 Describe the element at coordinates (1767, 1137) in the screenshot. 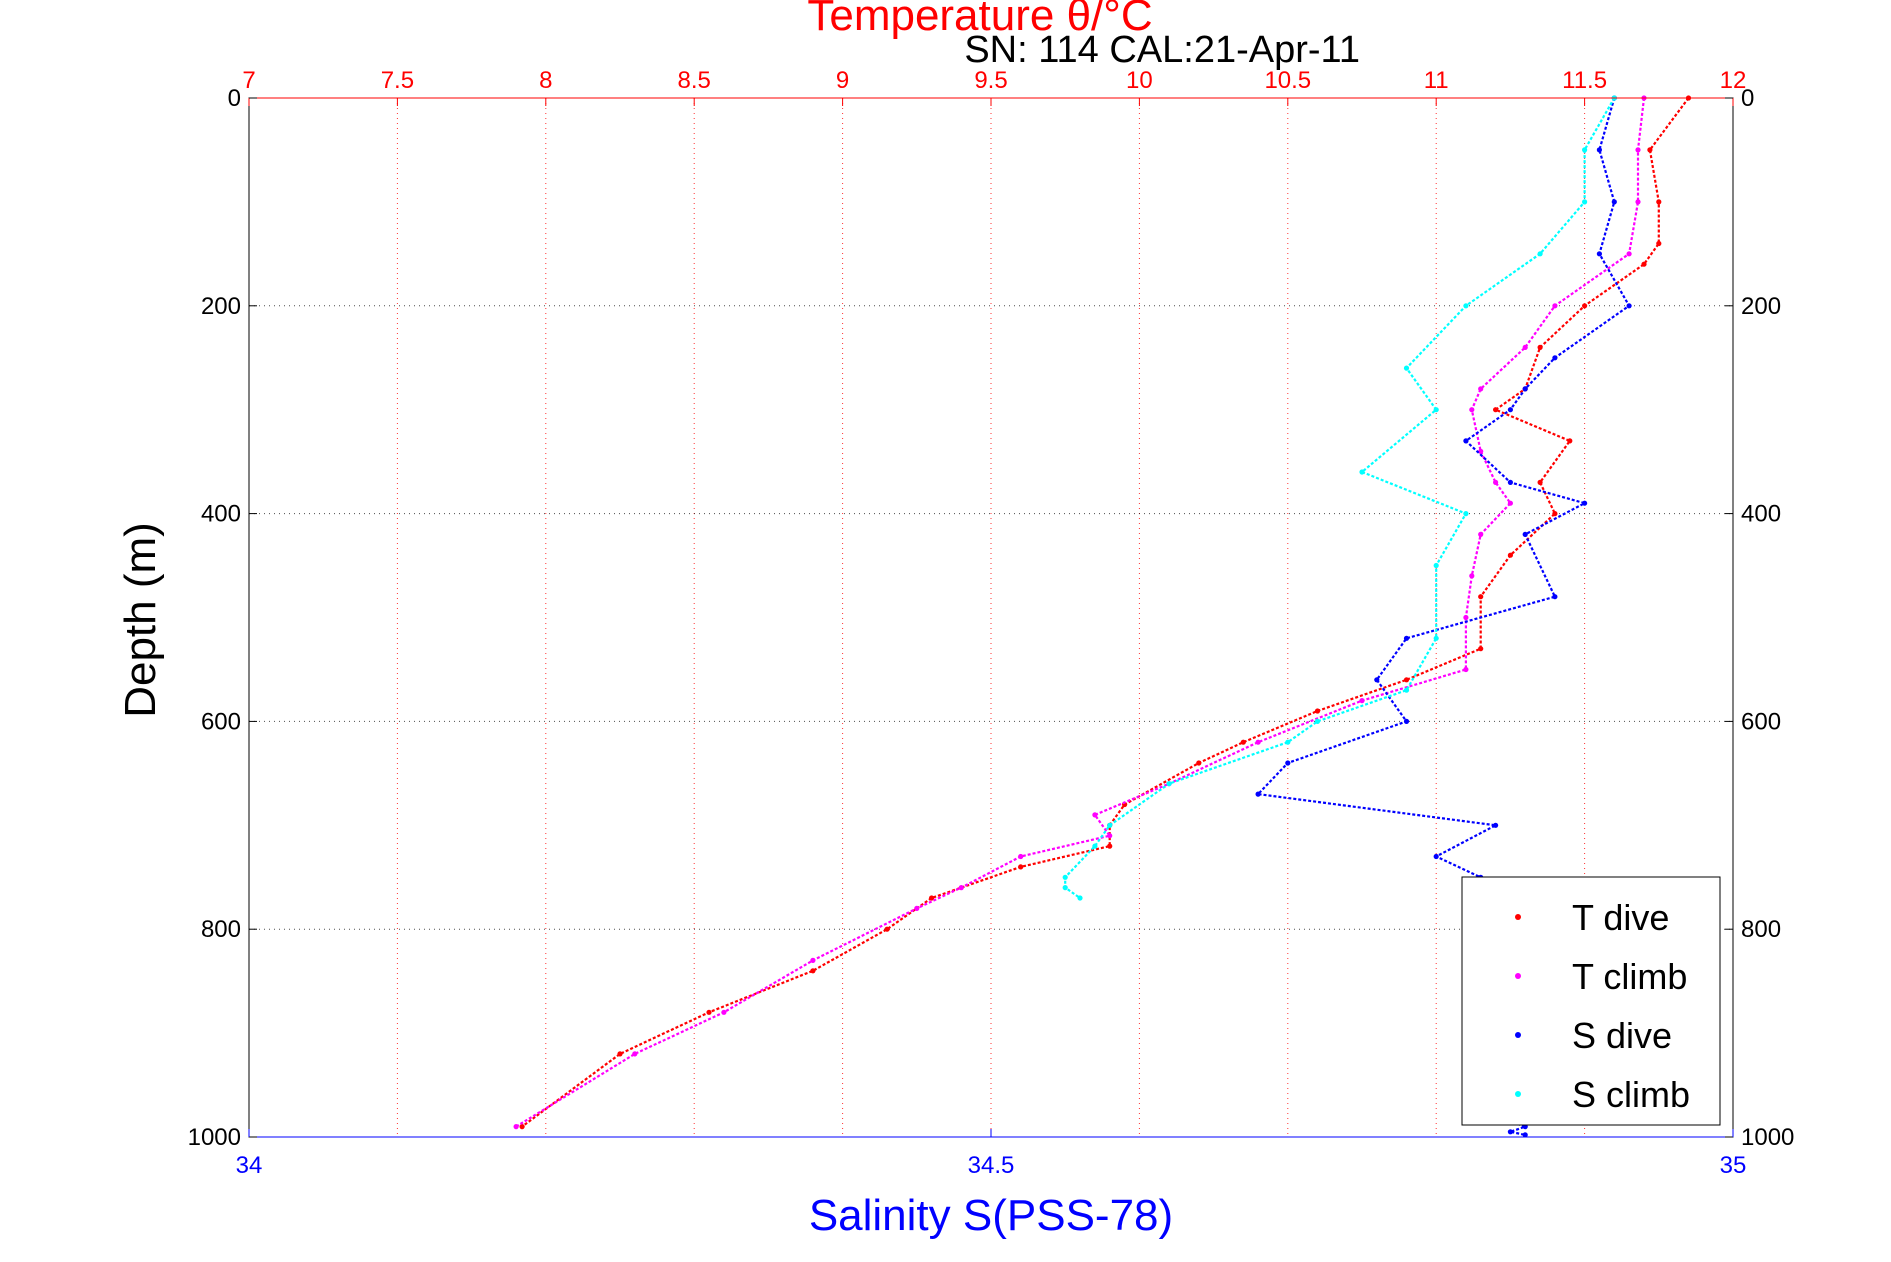

I see `right-tick-label: 1000` at that location.